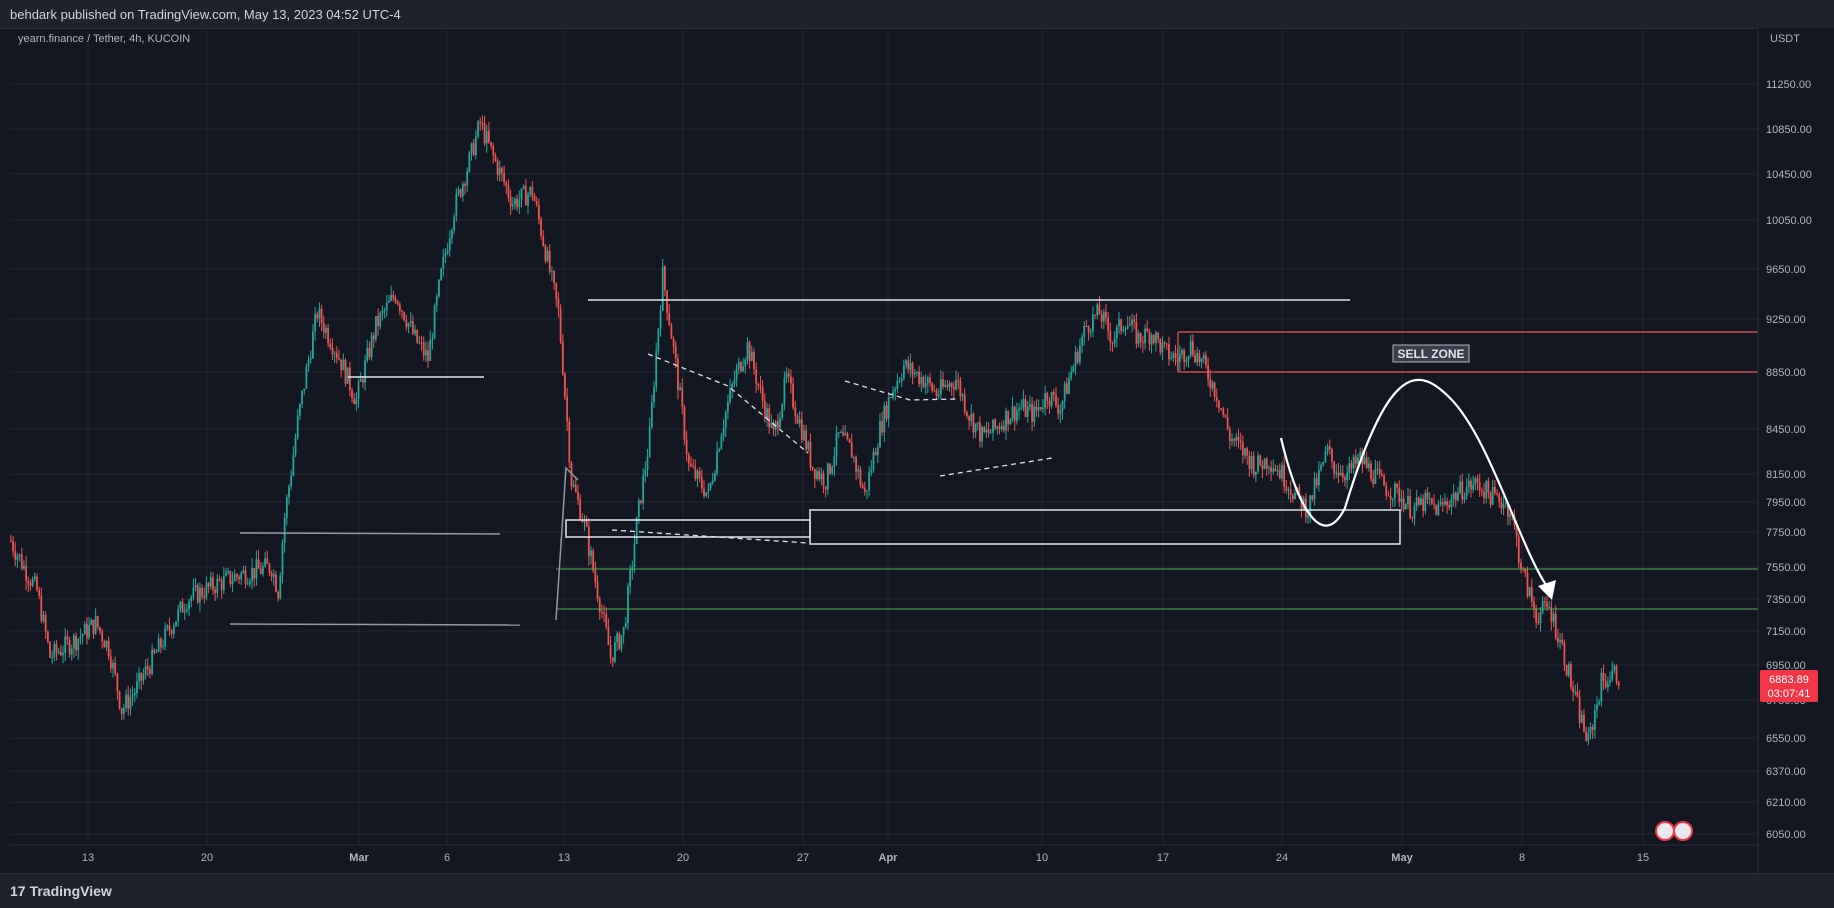 The image size is (1834, 908). Describe the element at coordinates (1786, 772) in the screenshot. I see `price-tick: 6370.00` at that location.